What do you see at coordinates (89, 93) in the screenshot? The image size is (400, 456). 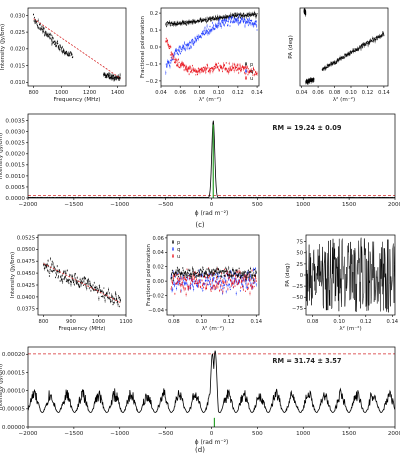 I see `x-tick-label: 1200` at bounding box center [89, 93].